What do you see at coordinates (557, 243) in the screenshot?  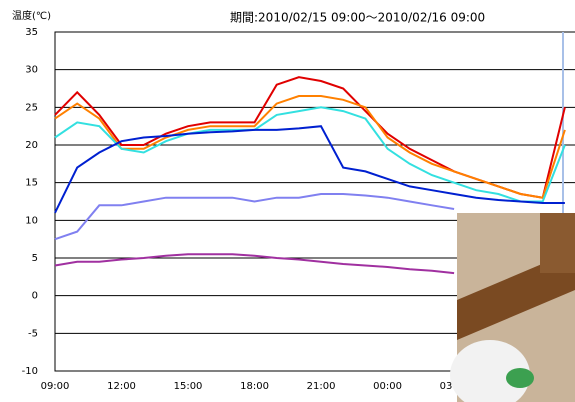 I see `photo-post` at bounding box center [557, 243].